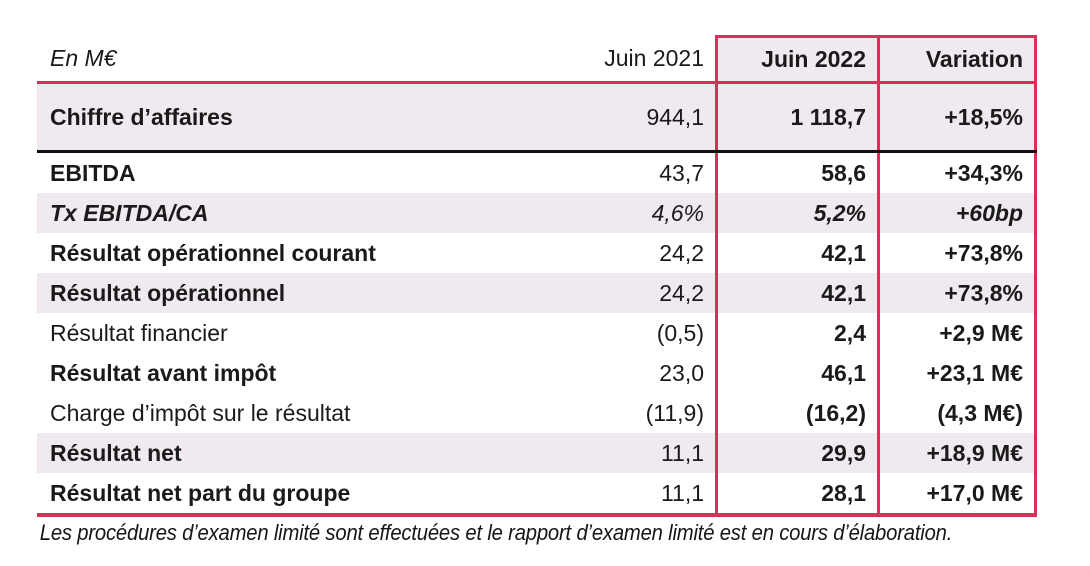 The height and width of the screenshot is (566, 1090). Describe the element at coordinates (796, 493) in the screenshot. I see `value-juin-2022: 28,1` at that location.